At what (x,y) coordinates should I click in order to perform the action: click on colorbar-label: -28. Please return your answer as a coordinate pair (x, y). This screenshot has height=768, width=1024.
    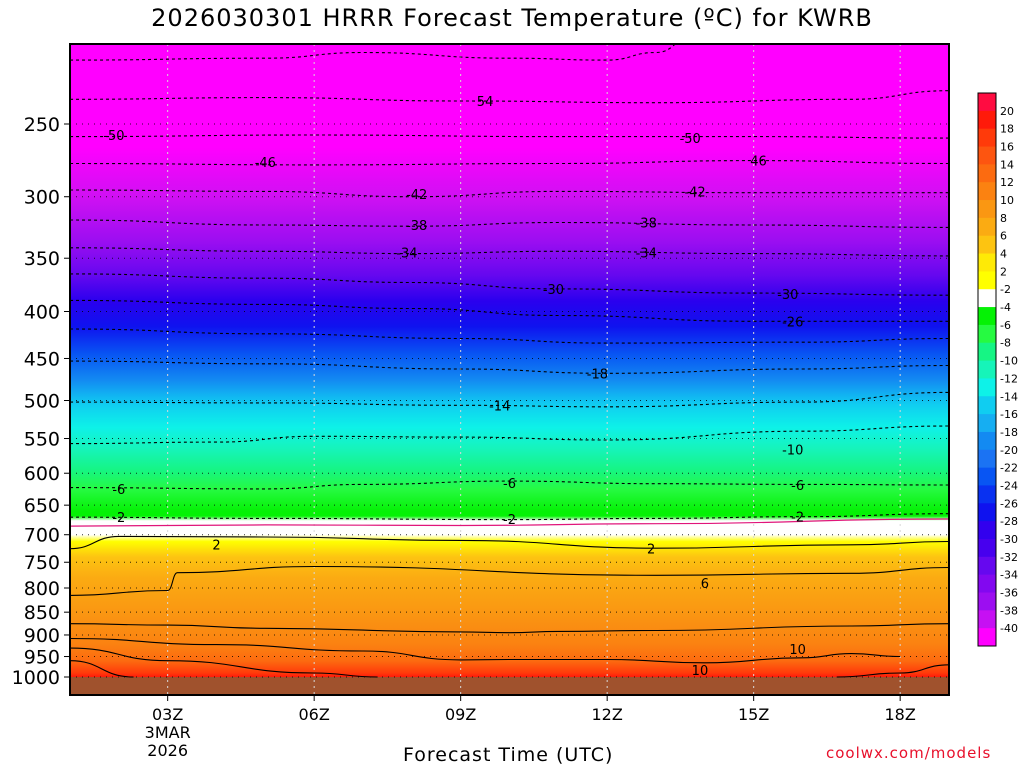
    Looking at the image, I should click on (1009, 521).